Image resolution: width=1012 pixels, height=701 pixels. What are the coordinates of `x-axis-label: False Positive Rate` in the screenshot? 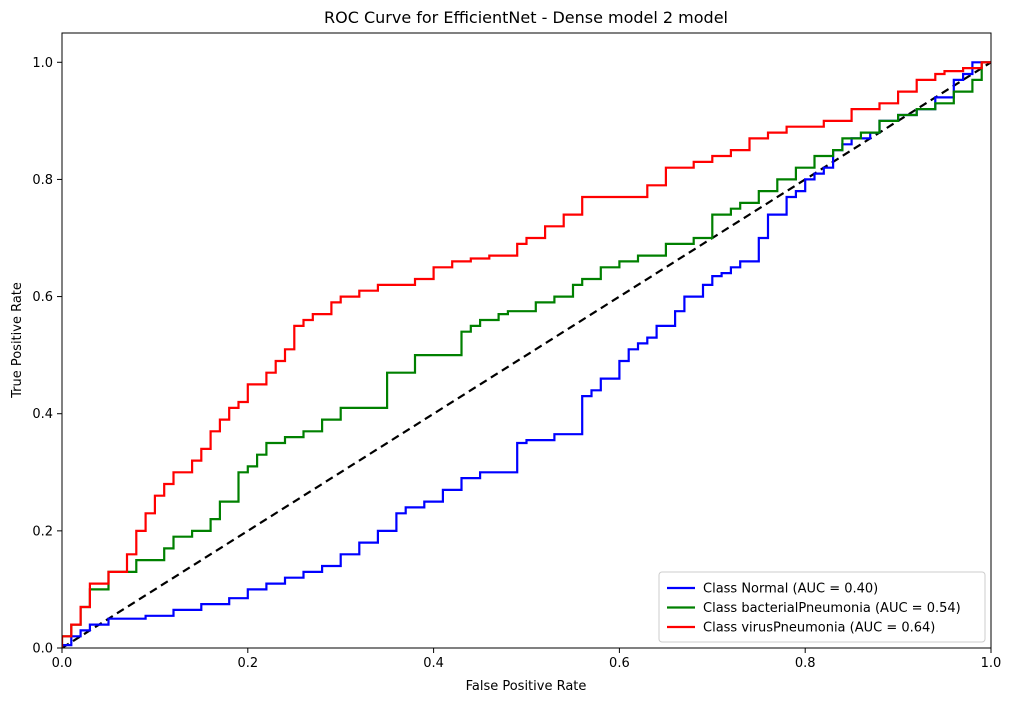 It's located at (526, 686).